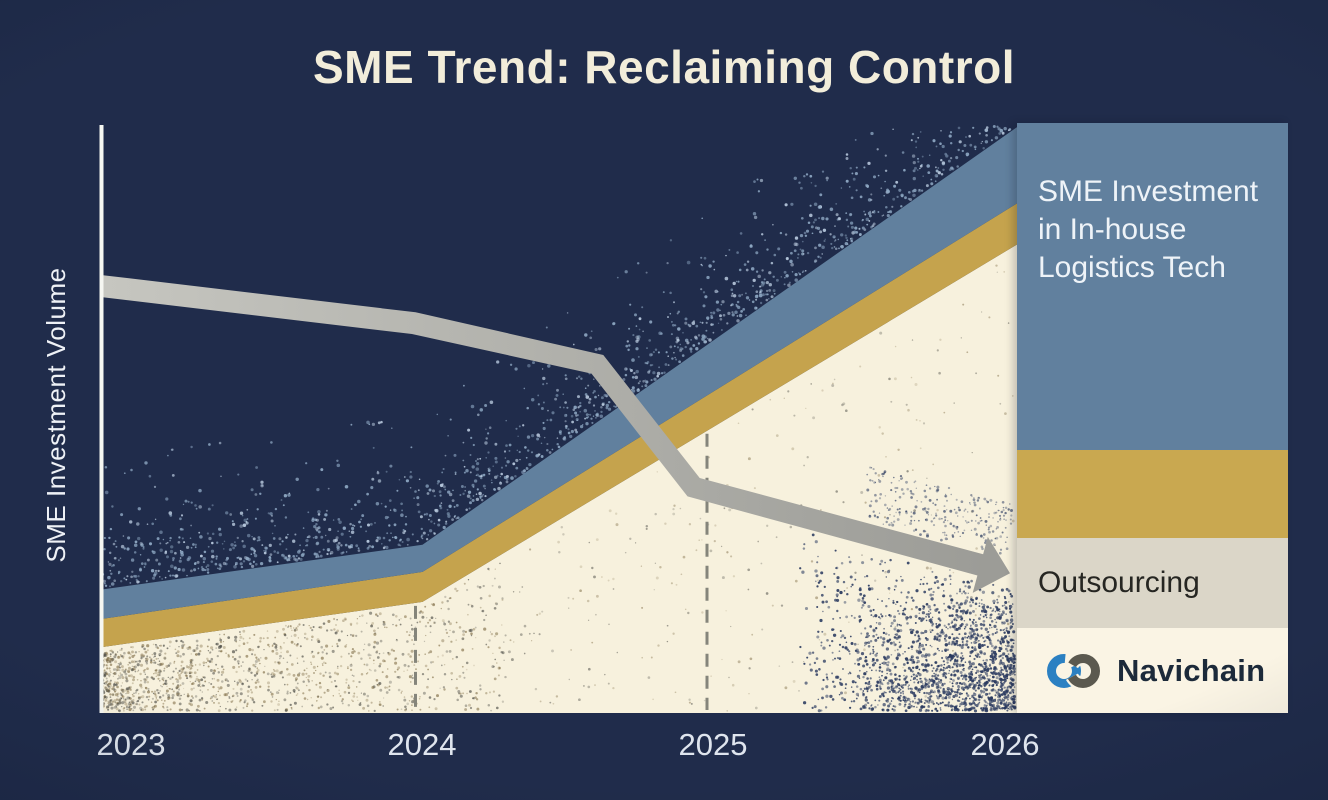 The height and width of the screenshot is (800, 1328). I want to click on legend-gold-swatch, so click(1152, 494).